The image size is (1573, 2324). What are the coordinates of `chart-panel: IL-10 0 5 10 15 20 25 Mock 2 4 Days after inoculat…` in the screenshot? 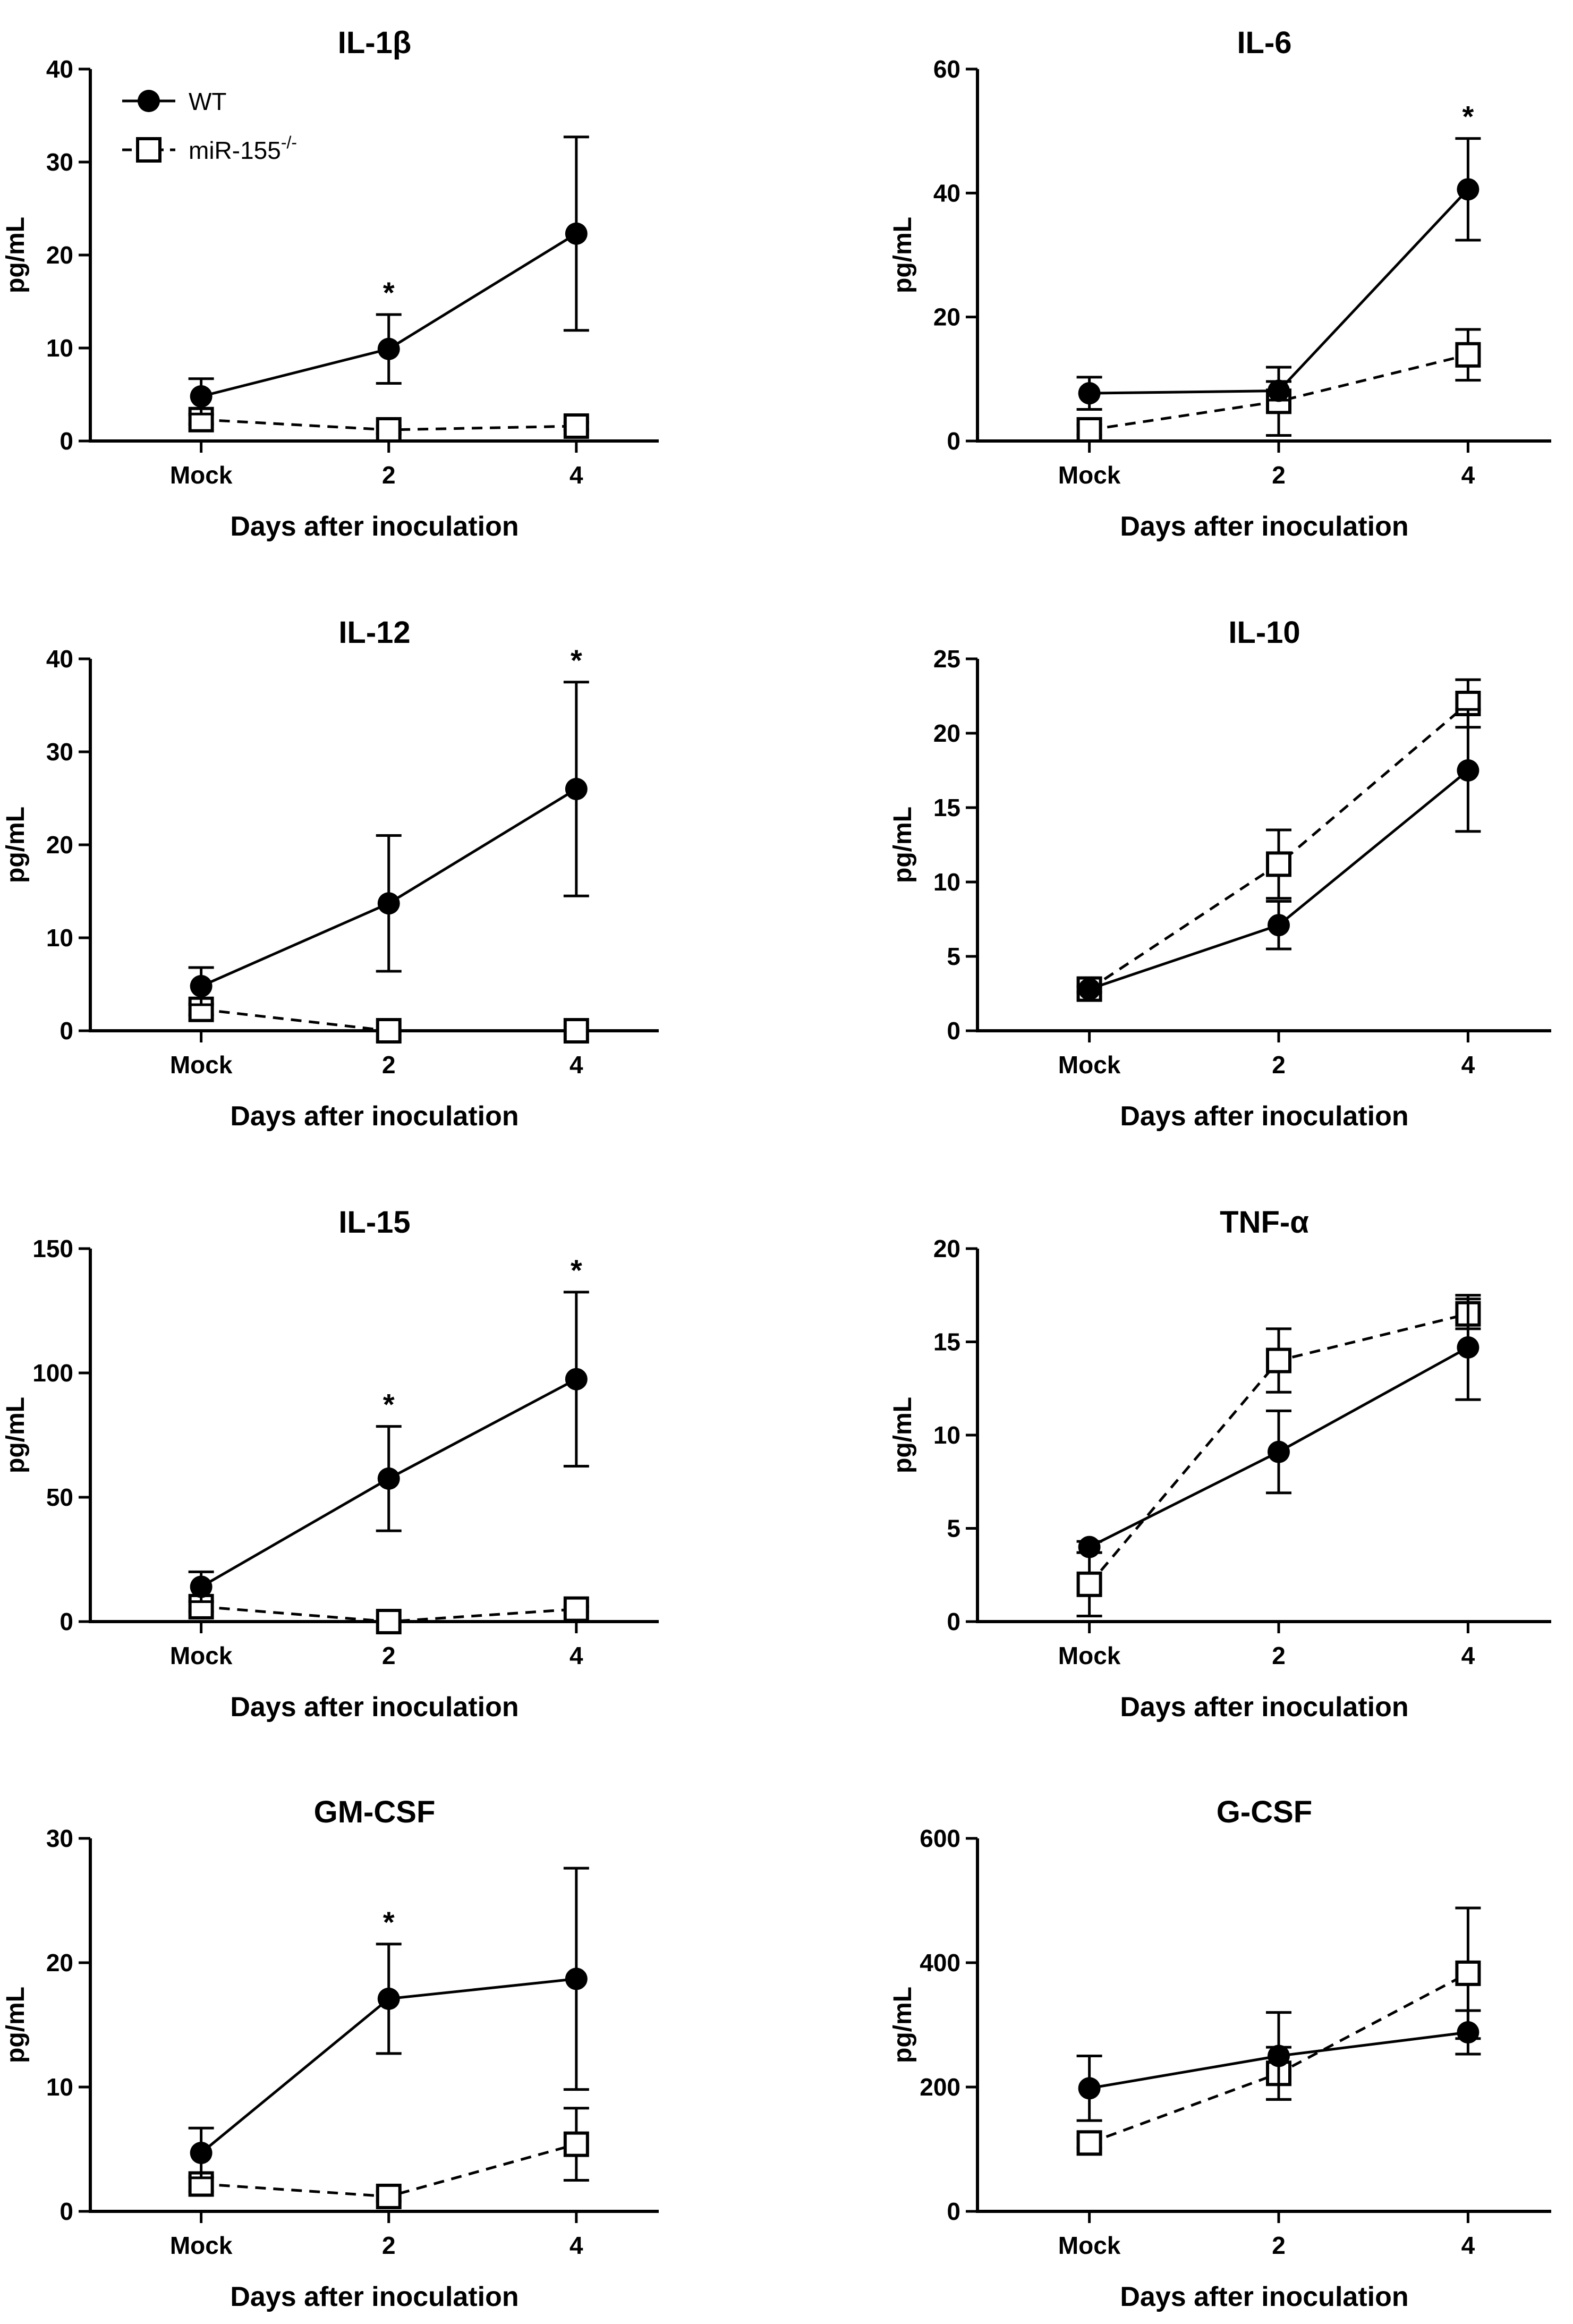 It's located at (1220, 874).